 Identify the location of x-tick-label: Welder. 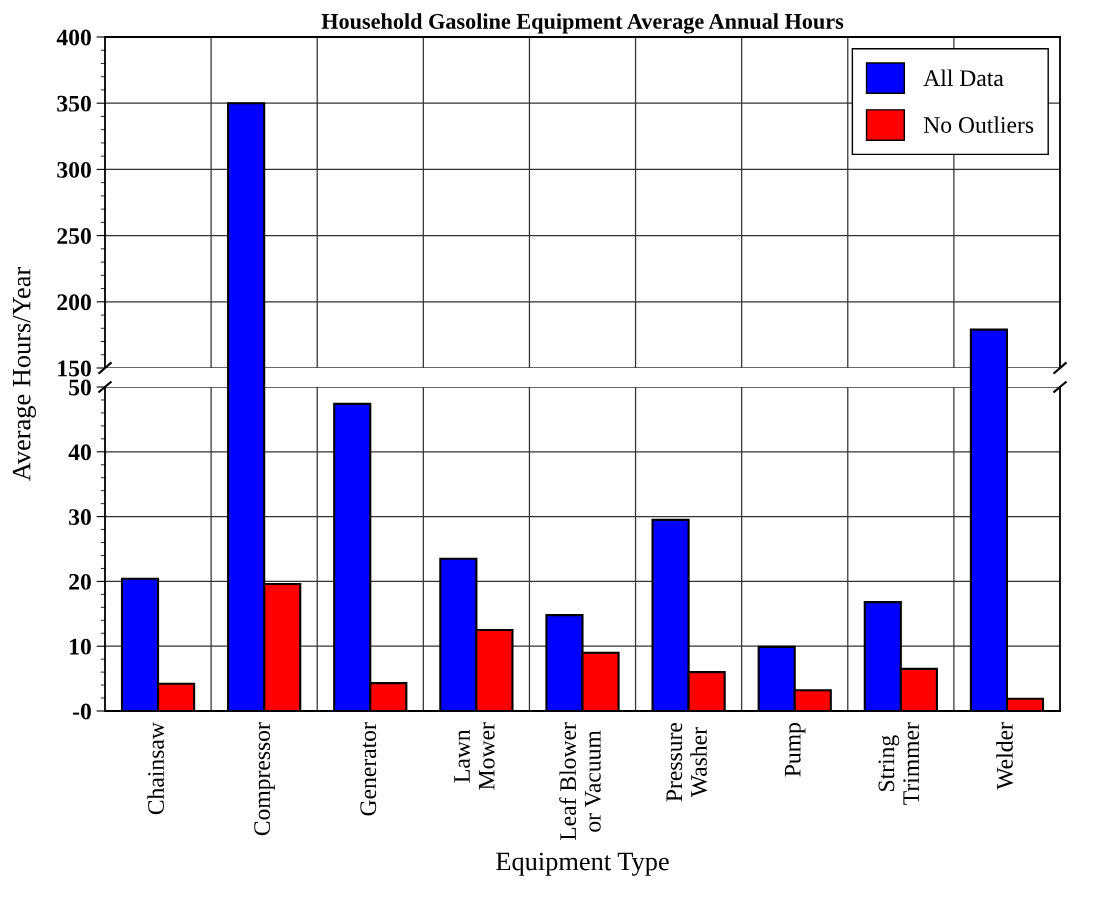
(1004, 756).